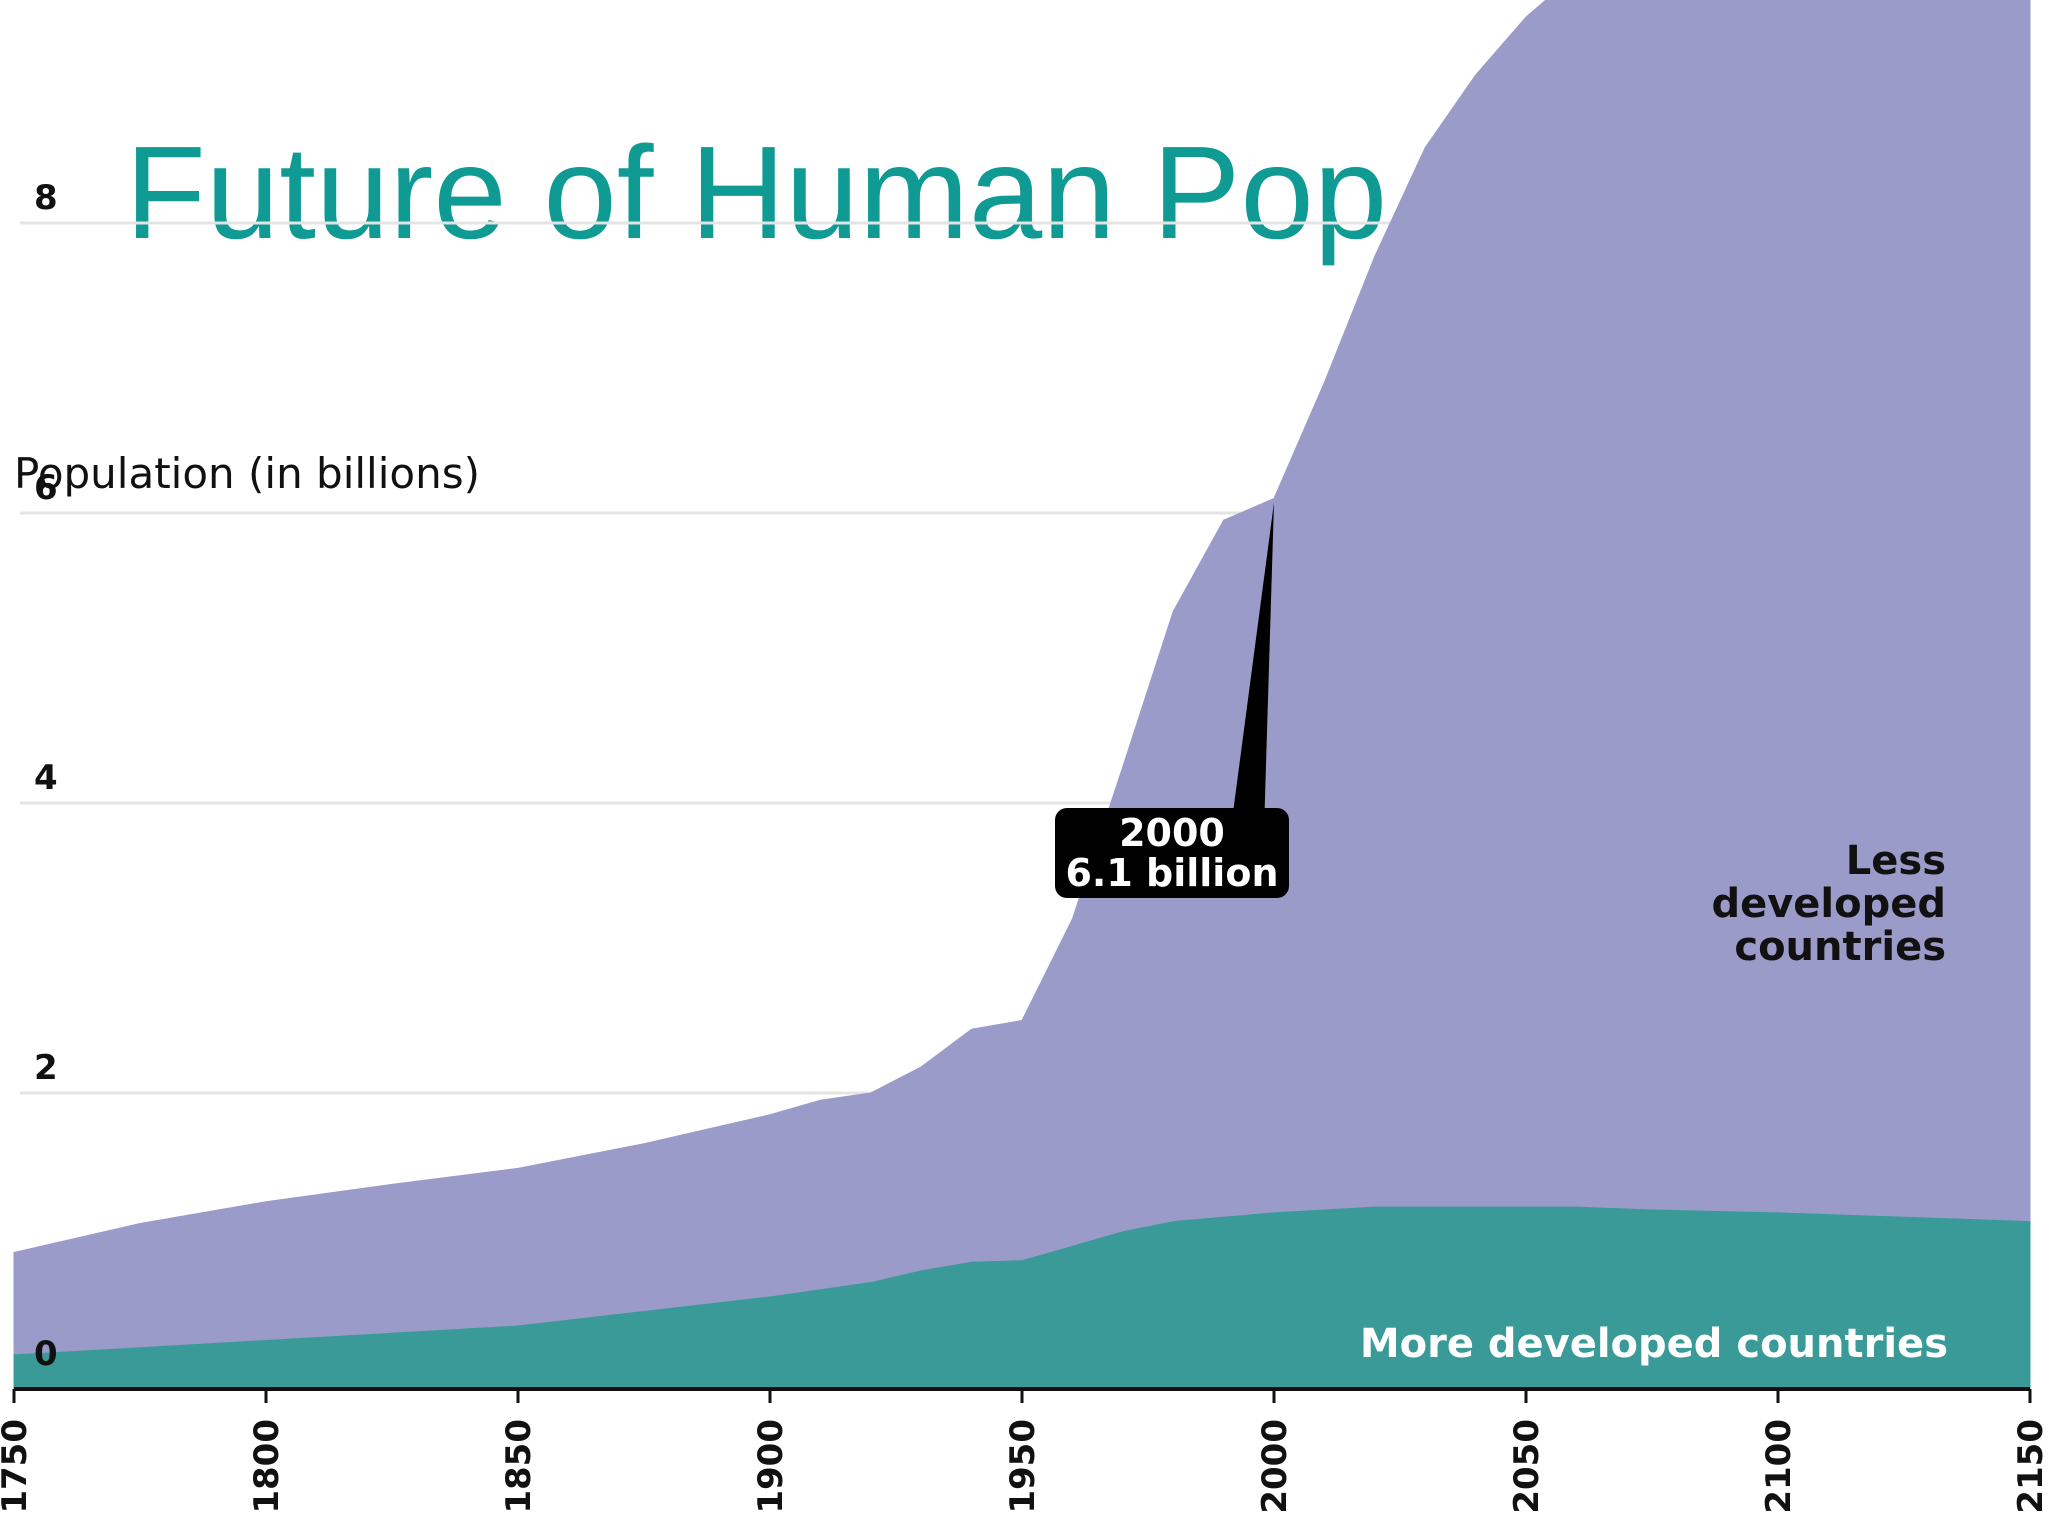  Describe the element at coordinates (46, 1354) in the screenshot. I see `y-tick-label-0: 0` at that location.